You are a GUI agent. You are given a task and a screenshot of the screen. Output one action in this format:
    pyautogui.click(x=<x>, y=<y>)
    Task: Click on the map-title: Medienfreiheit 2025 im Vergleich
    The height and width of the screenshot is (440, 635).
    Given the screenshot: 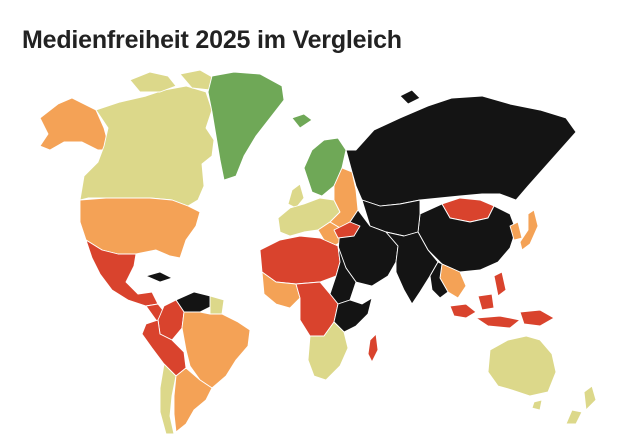 What is the action you would take?
    pyautogui.click(x=212, y=40)
    